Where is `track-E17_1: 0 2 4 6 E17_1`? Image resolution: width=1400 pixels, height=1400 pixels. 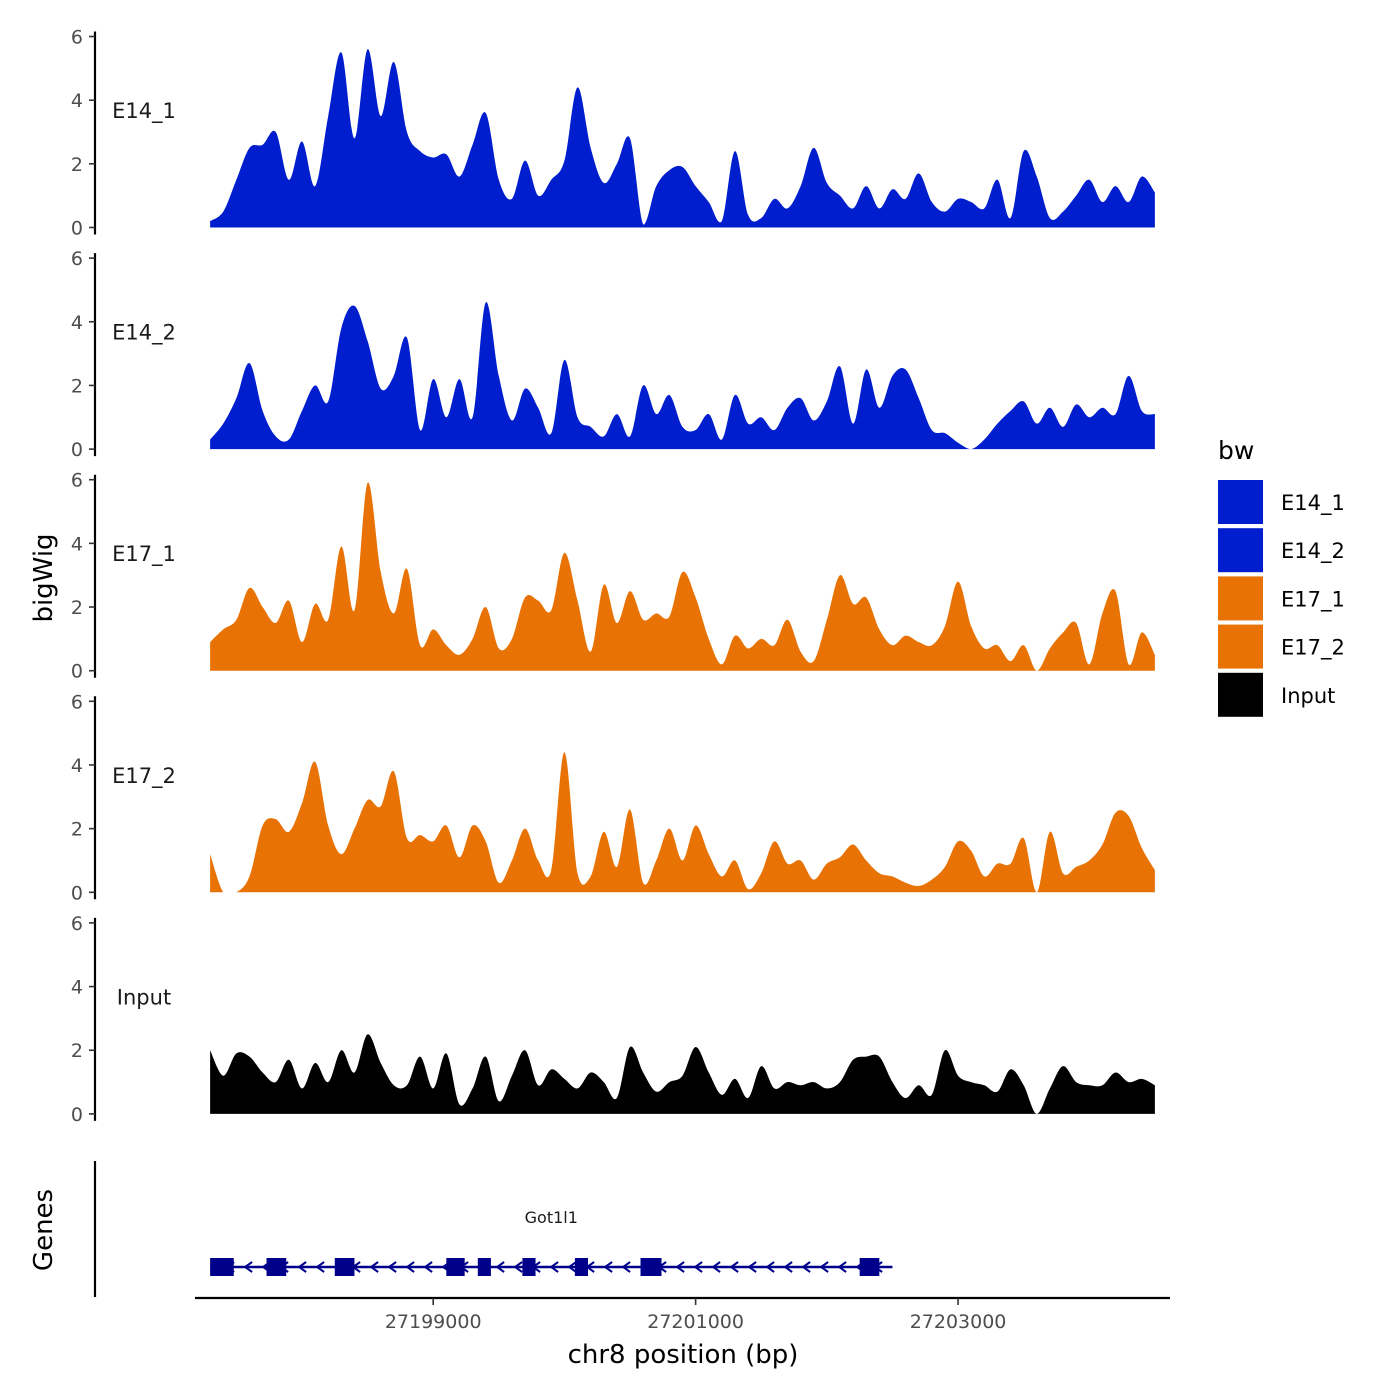 track-E17_1: 0 2 4 6 E17_1 is located at coordinates (613, 576).